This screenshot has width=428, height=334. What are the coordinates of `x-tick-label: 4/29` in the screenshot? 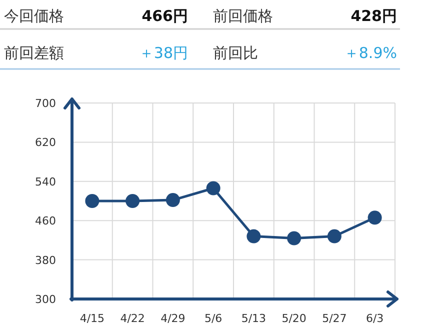 It's located at (173, 318).